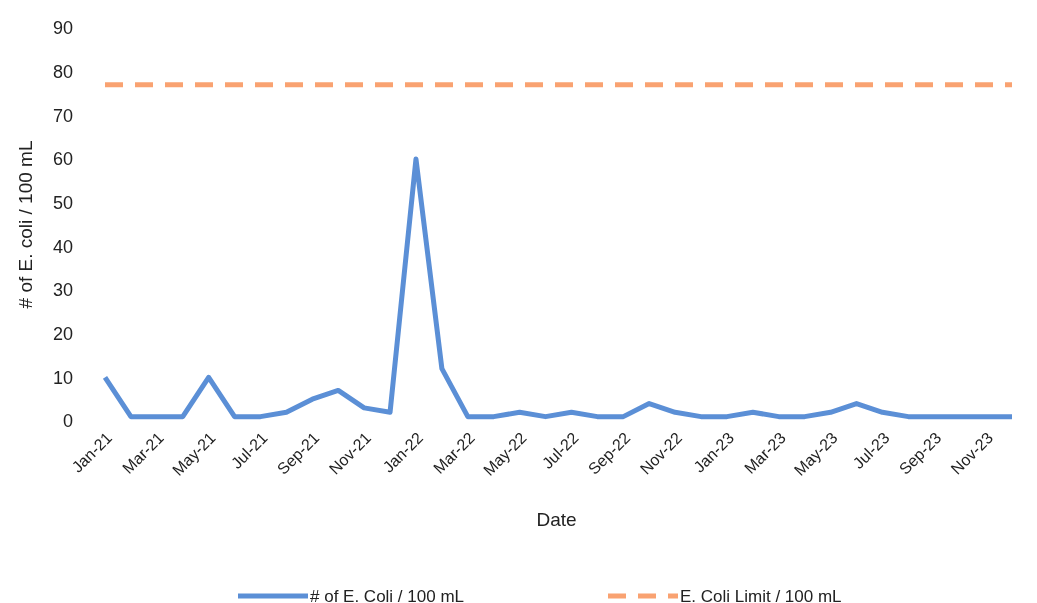 This screenshot has height=603, width=1037. Describe the element at coordinates (62, 246) in the screenshot. I see `y-tick-label: 40` at that location.